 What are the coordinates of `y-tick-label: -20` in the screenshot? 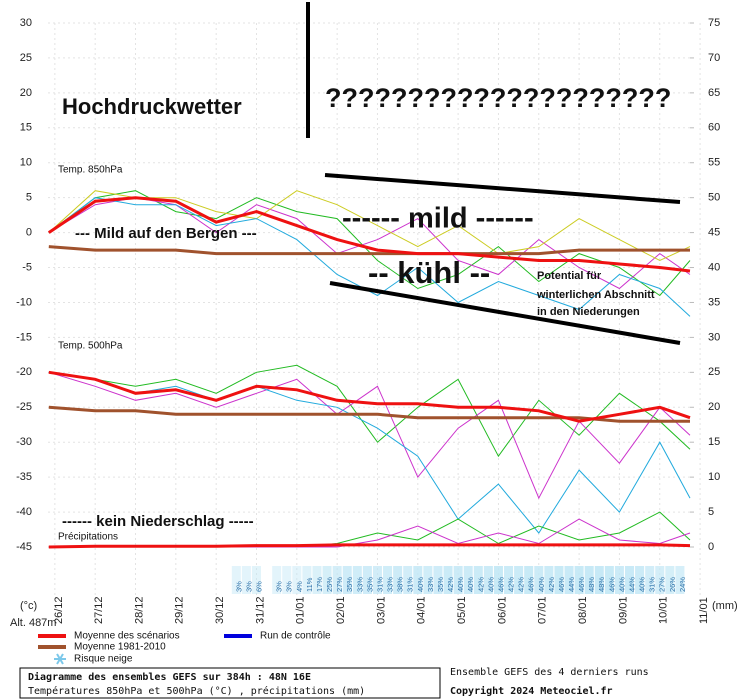 It's located at (24, 372).